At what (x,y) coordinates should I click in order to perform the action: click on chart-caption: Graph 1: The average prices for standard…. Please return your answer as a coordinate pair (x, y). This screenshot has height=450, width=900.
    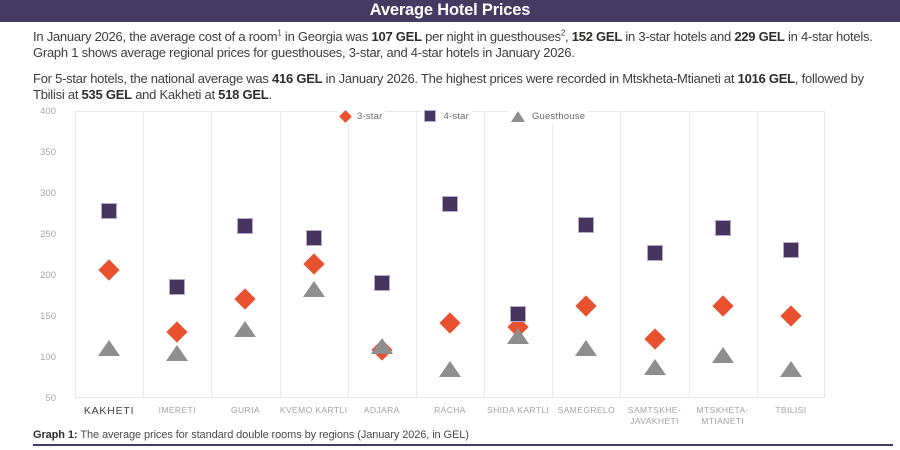
    Looking at the image, I should click on (251, 435).